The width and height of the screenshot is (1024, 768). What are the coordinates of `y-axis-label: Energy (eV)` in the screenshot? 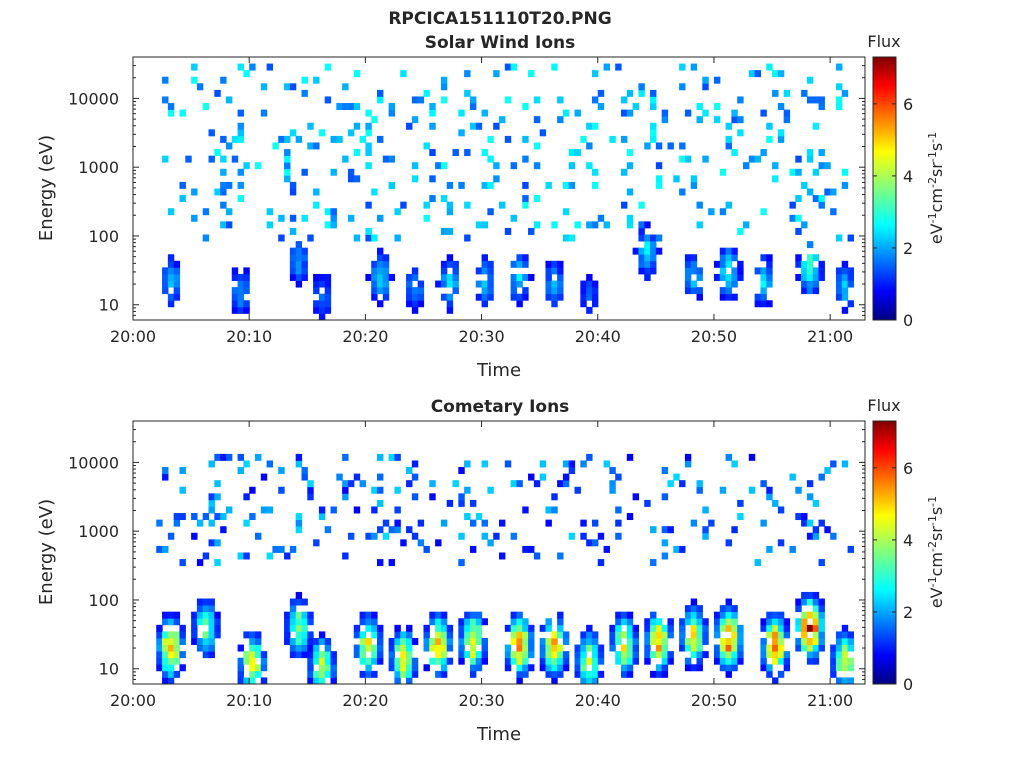 It's located at (46, 552).